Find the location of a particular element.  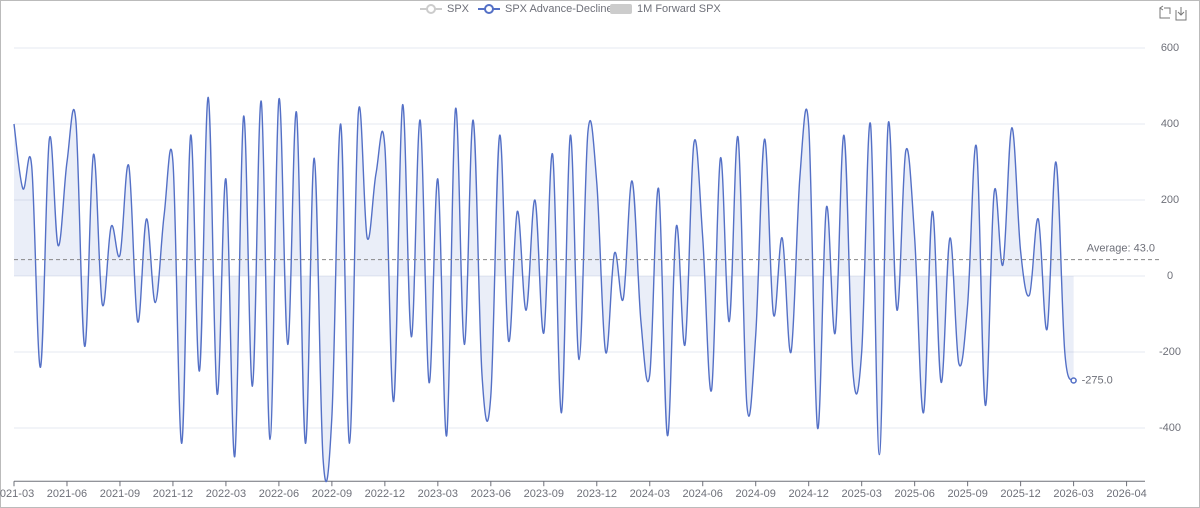

x-tick-label: 2023-12 is located at coordinates (597, 494).